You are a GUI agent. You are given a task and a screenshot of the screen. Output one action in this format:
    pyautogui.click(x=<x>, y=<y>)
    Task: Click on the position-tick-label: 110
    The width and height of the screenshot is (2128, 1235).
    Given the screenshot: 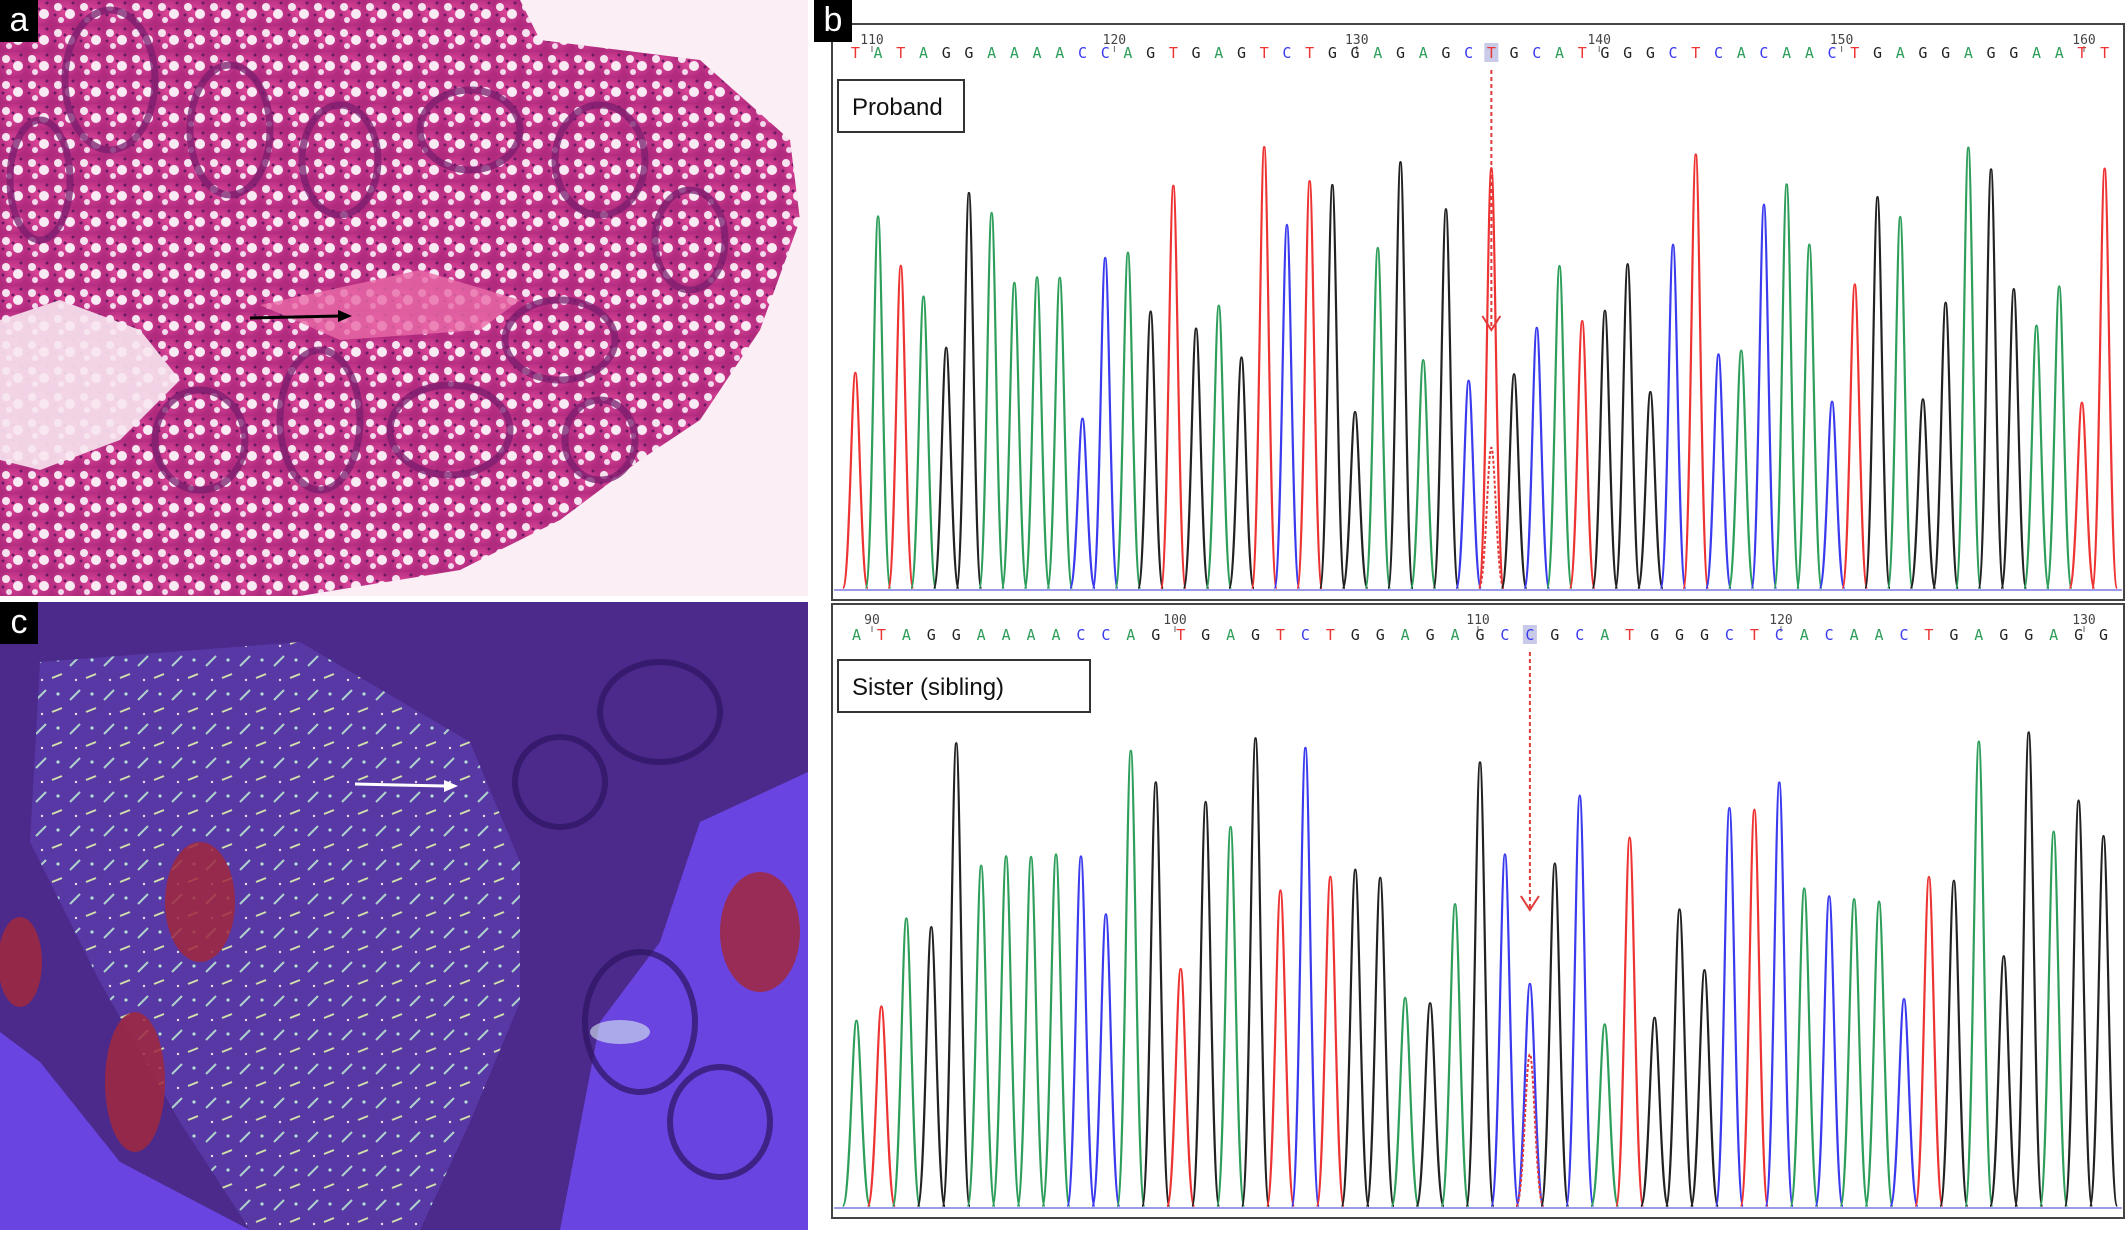 What is the action you would take?
    pyautogui.click(x=1477, y=620)
    